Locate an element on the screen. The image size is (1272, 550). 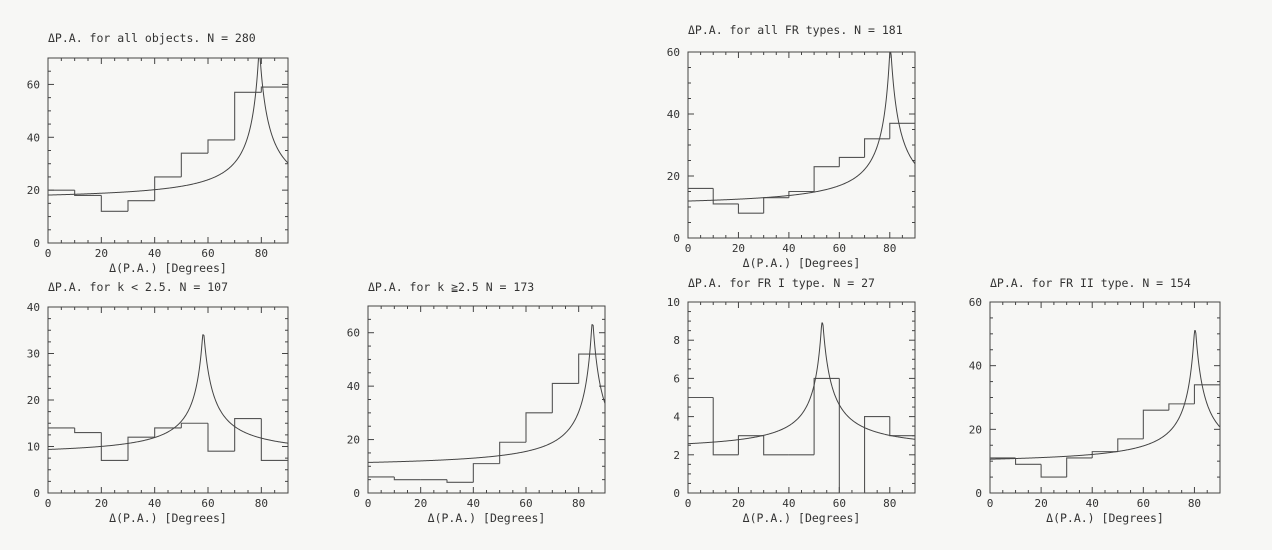
panel-title: ΔP.A. for k ≧2.5 N = 173 is located at coordinates (451, 287).